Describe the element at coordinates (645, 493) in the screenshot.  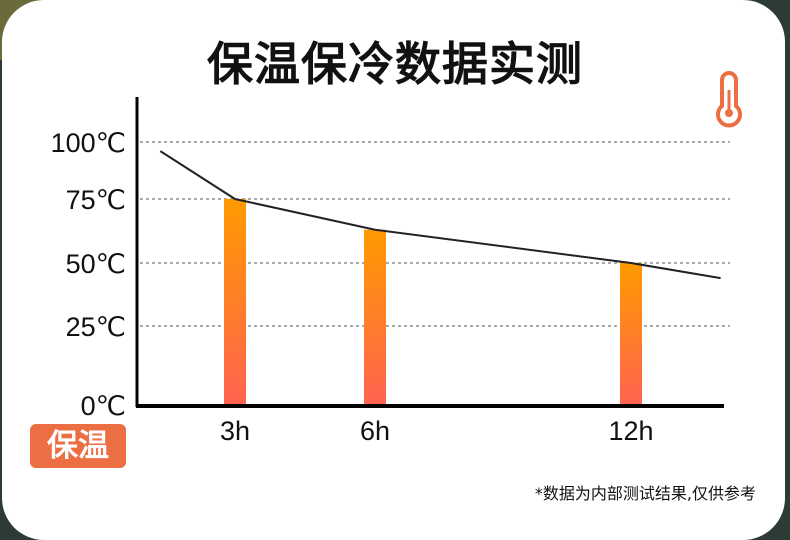
I see `disclaimer-note: *数据为内部测试结果,仅供参考` at that location.